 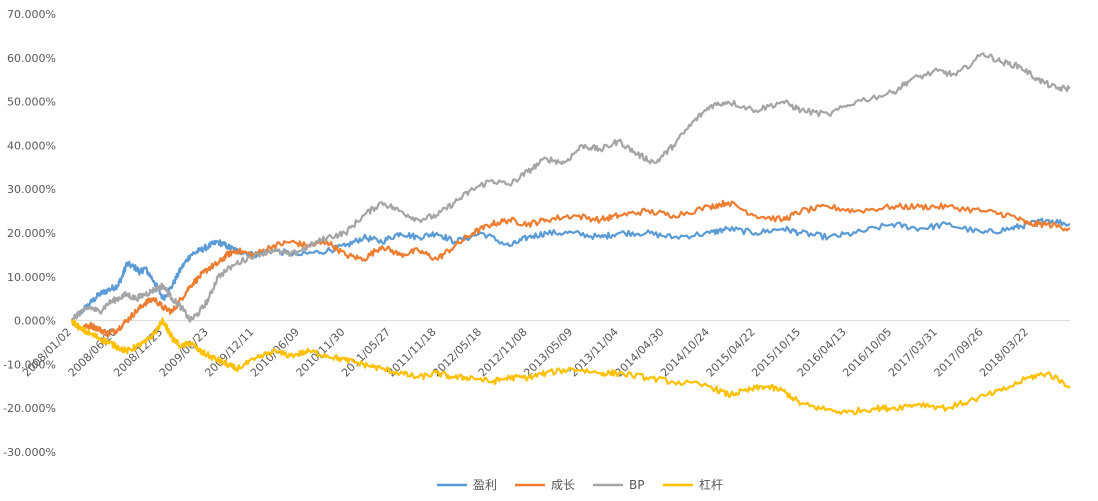 What do you see at coordinates (35, 321) in the screenshot?
I see `y-tick-label: 0.000%` at bounding box center [35, 321].